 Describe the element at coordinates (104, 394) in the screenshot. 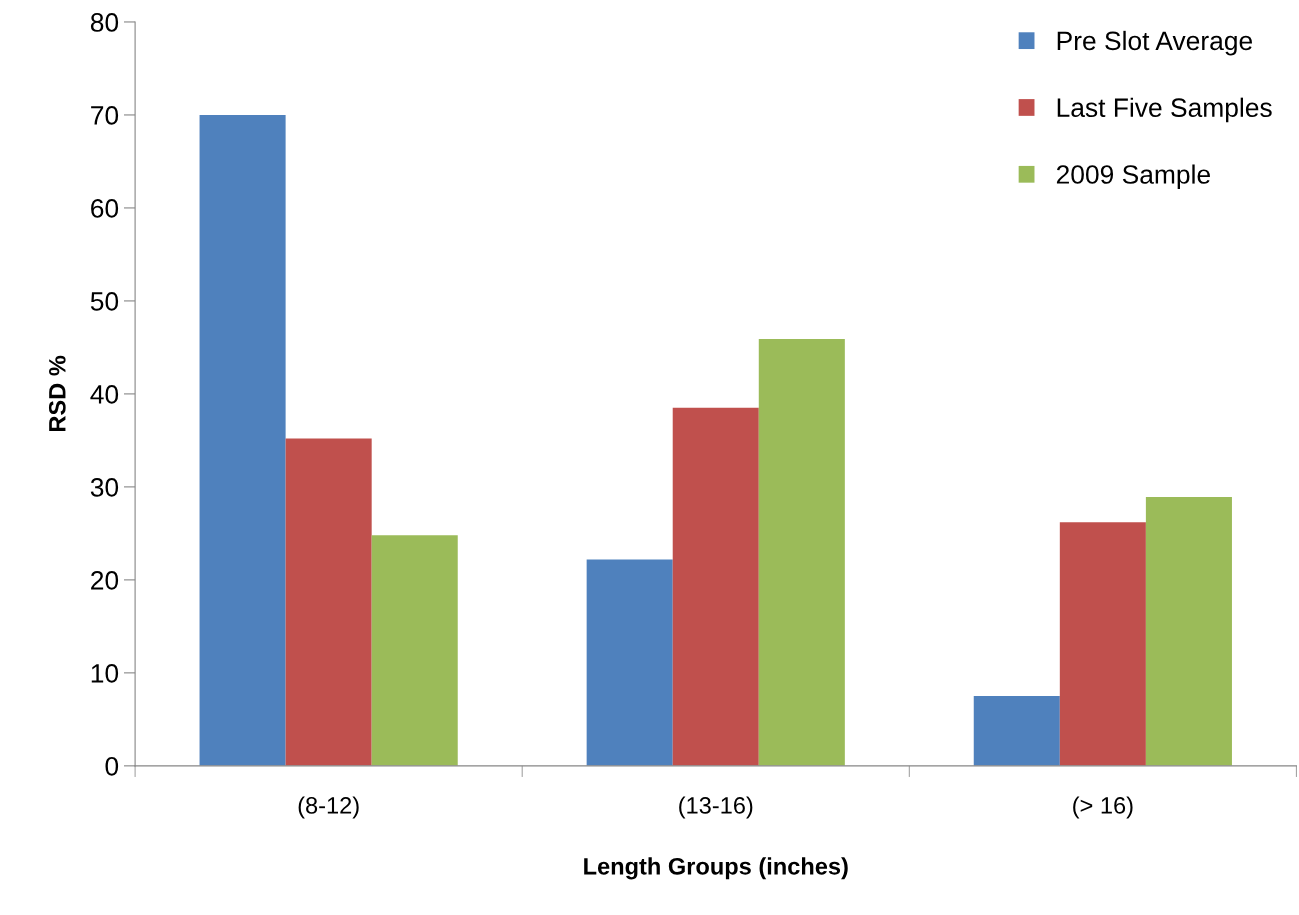

I see `y-tick-label: 40` at that location.